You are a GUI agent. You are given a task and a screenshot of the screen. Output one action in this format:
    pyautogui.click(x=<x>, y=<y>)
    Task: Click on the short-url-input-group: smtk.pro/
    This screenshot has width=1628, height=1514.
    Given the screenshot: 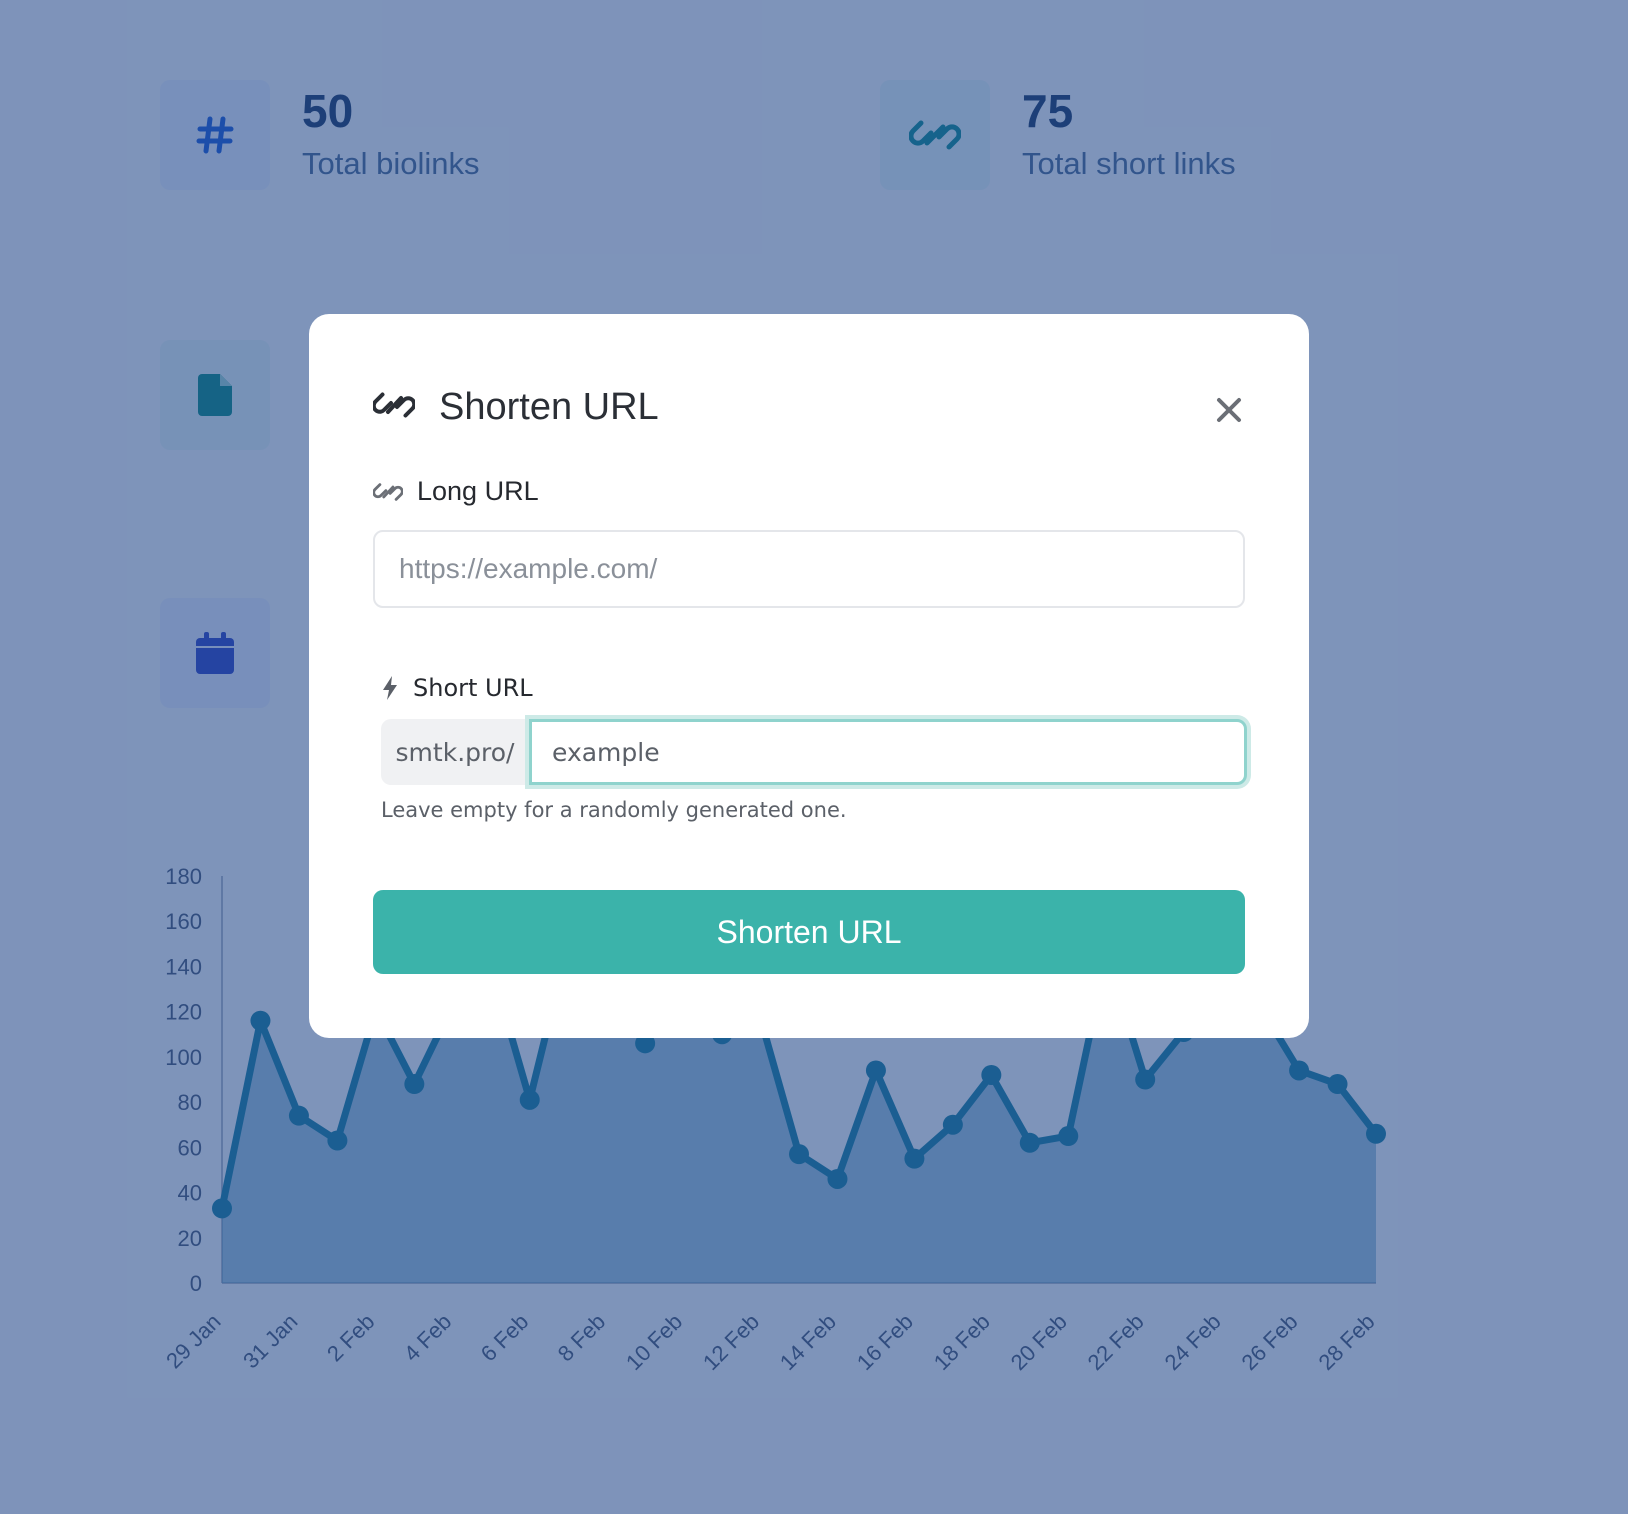 What is the action you would take?
    pyautogui.click(x=814, y=752)
    